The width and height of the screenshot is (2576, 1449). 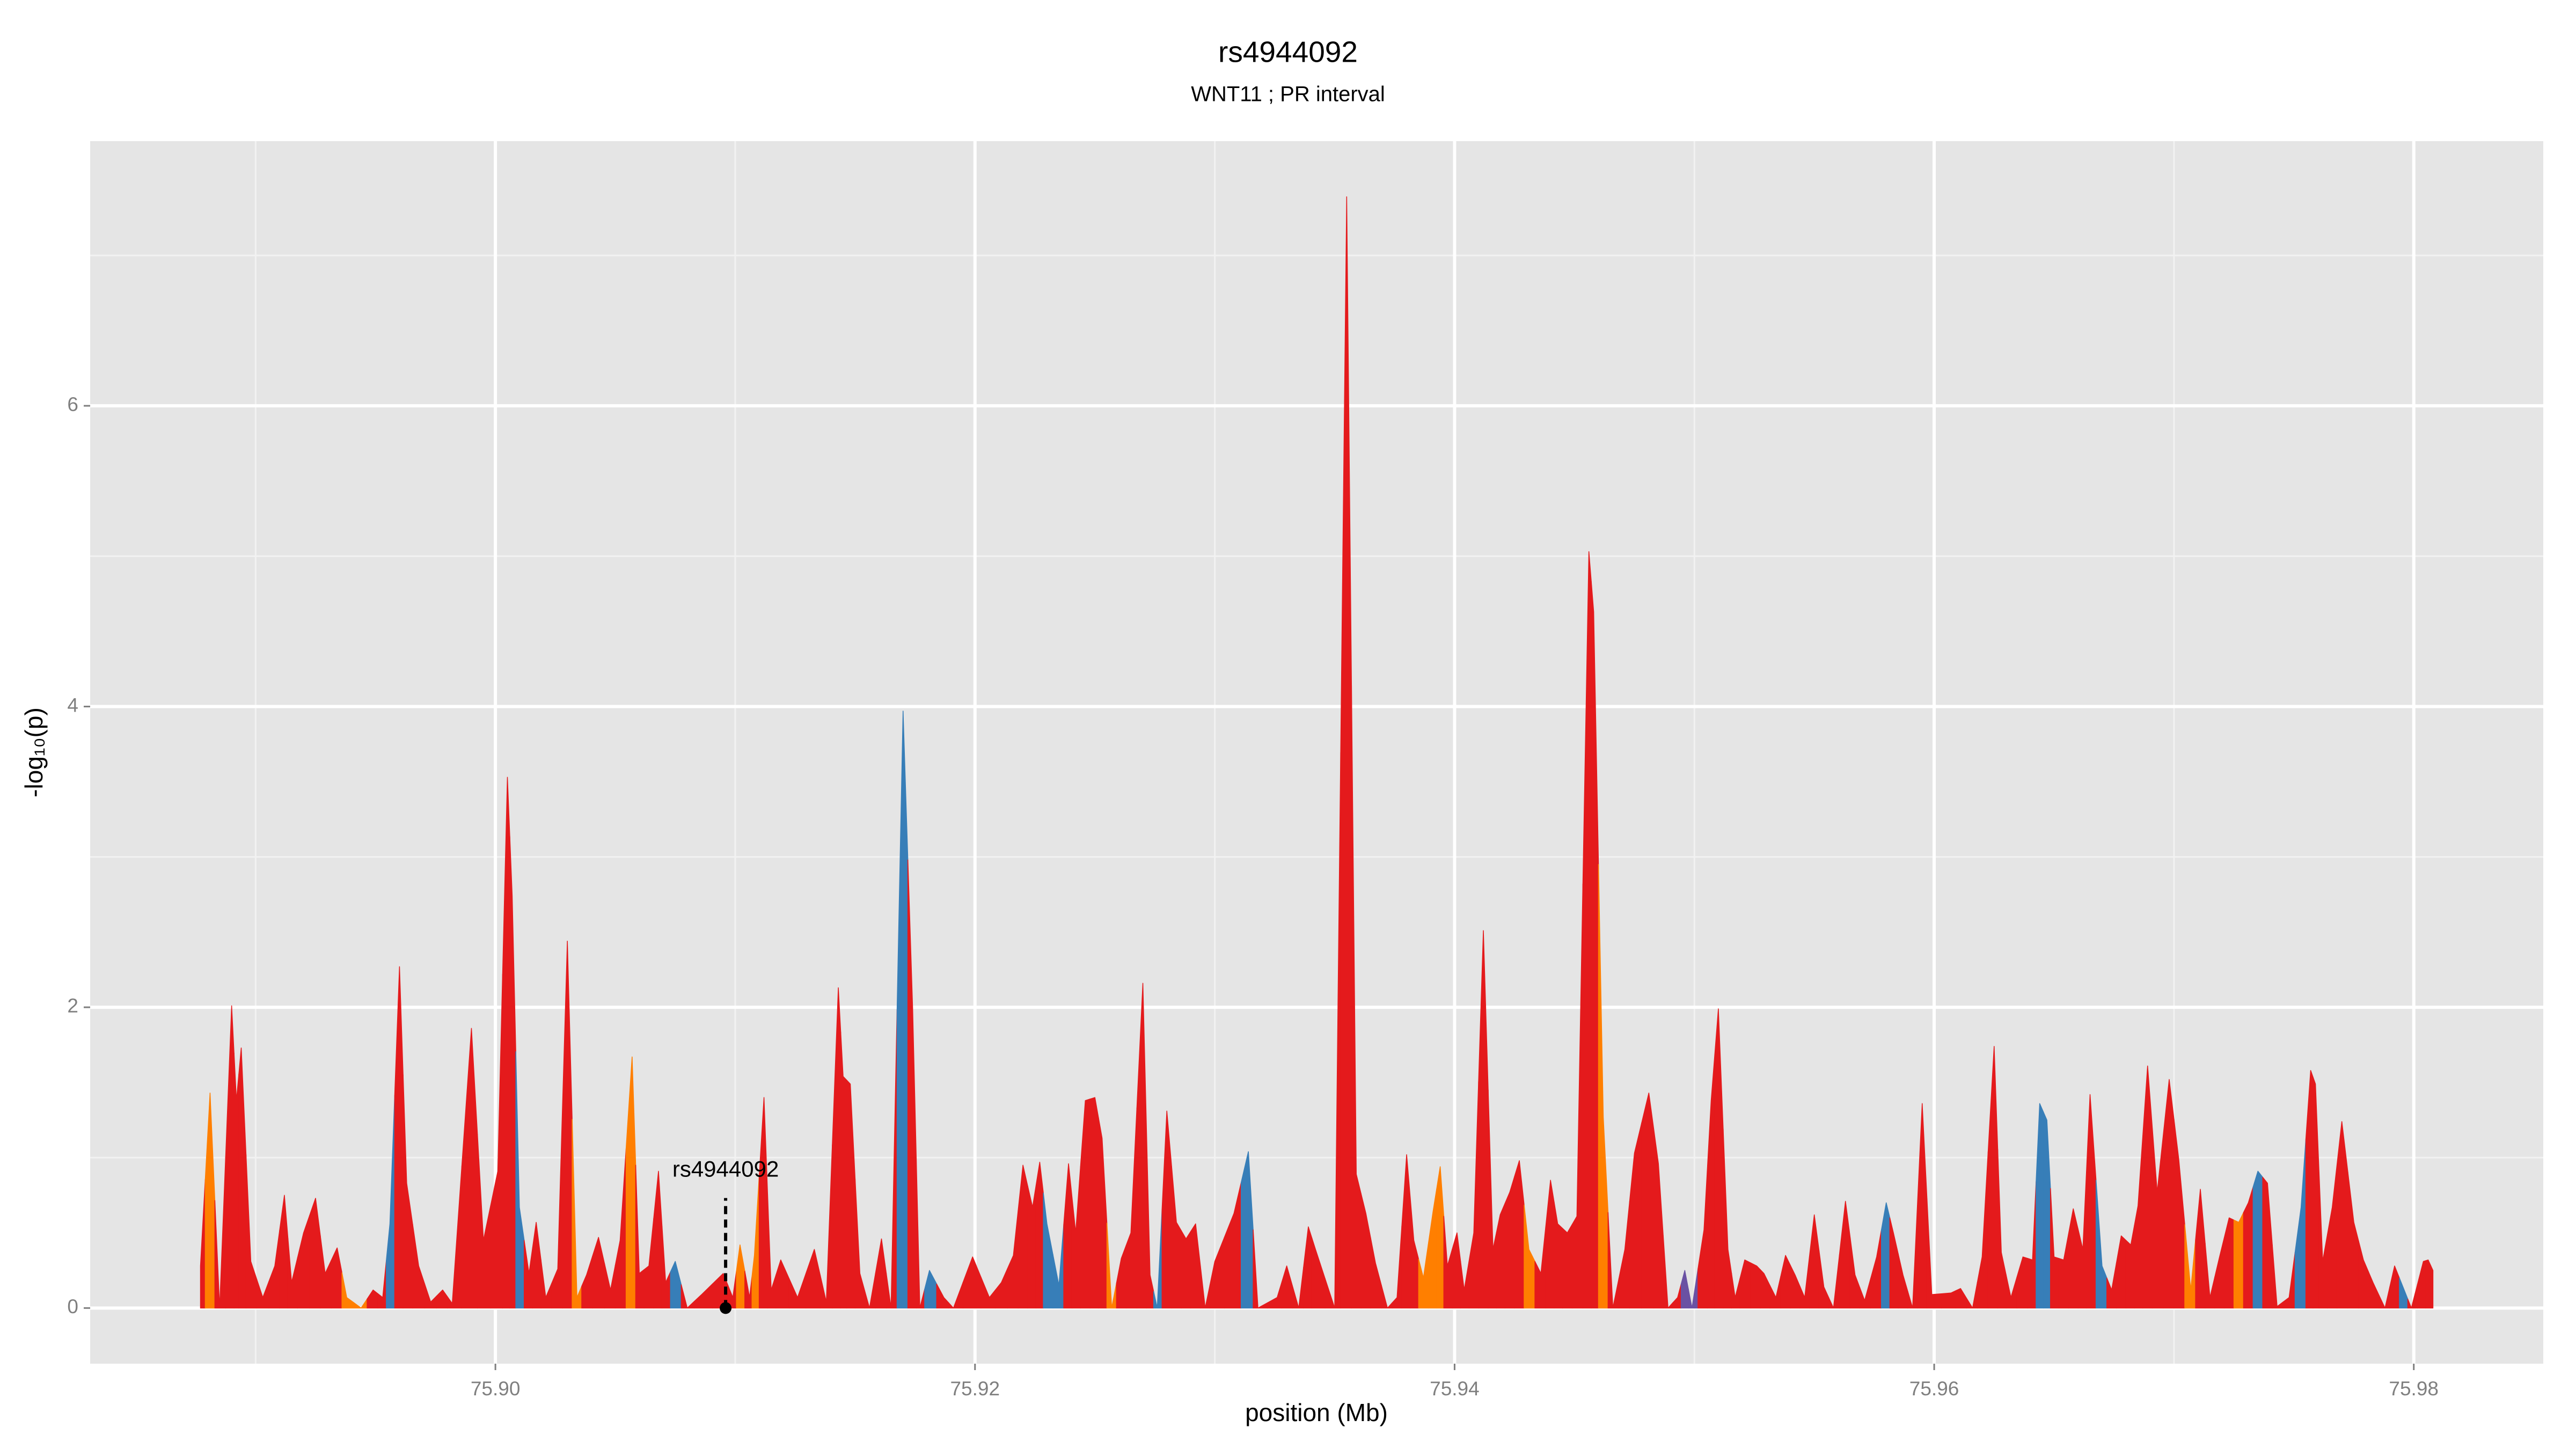 I want to click on x-tick-label: 75.96, so click(x=1934, y=1389).